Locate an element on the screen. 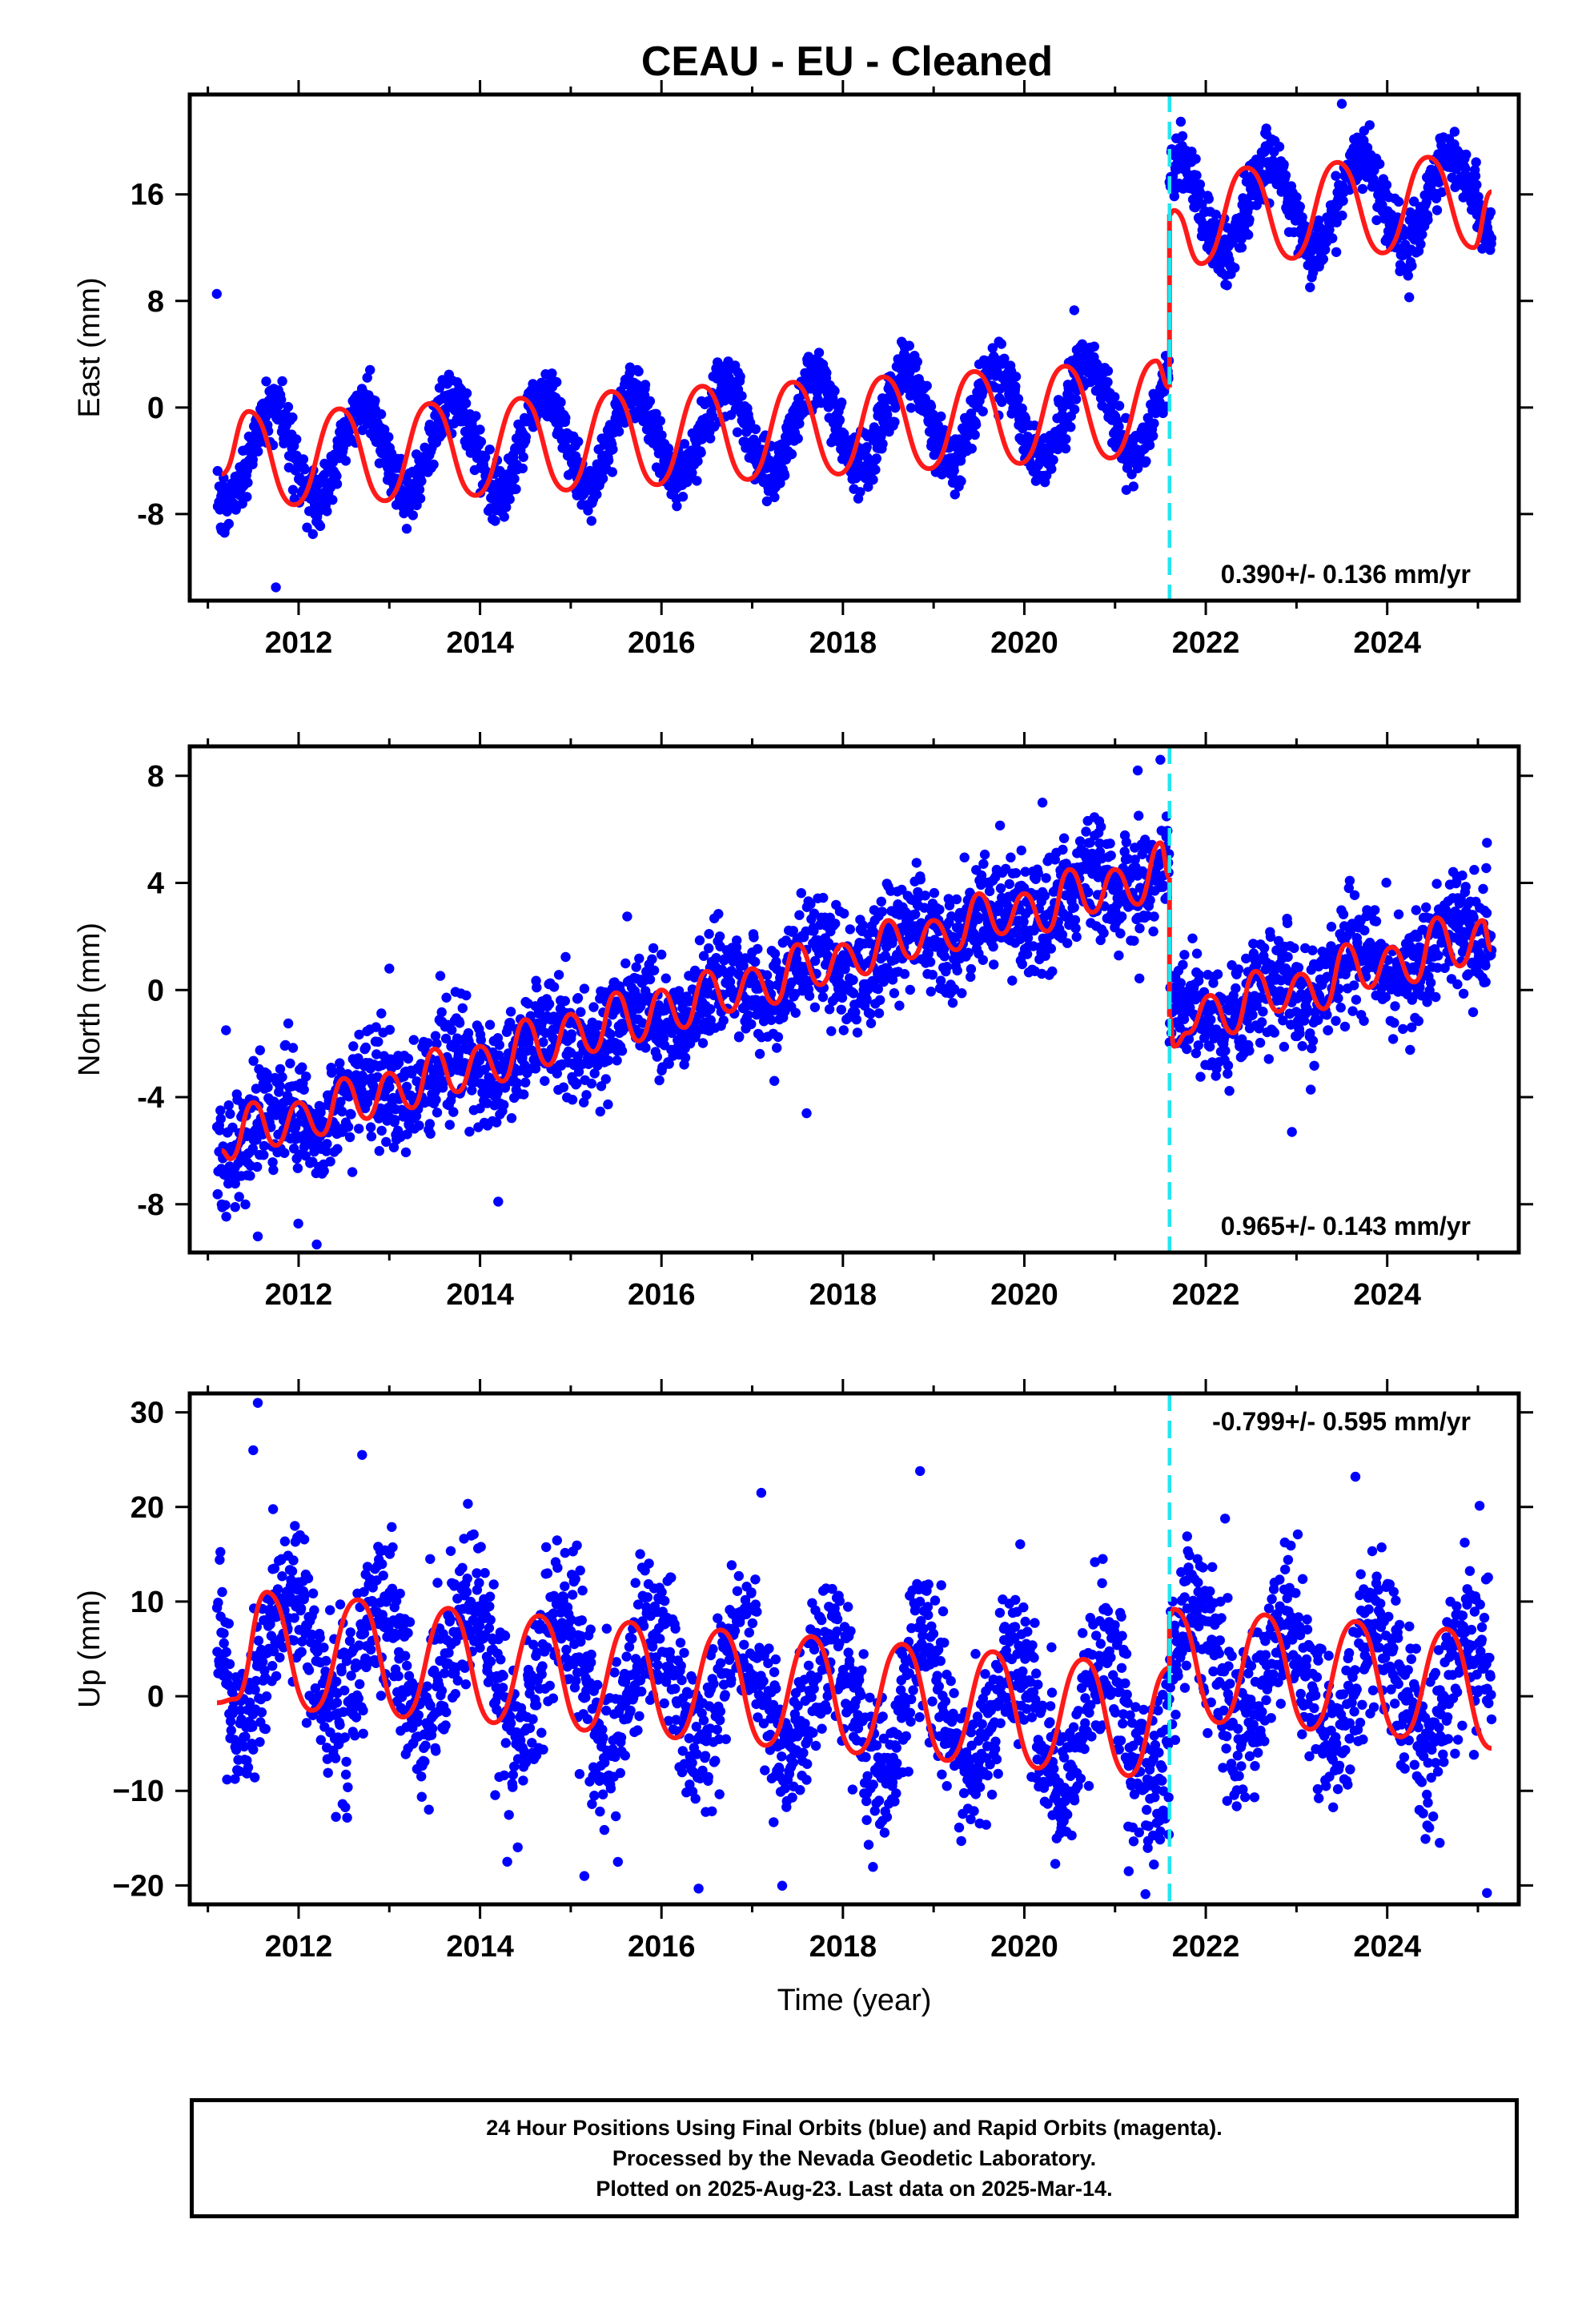 The image size is (1582, 2324). x-tick-label: 2016 is located at coordinates (662, 643).